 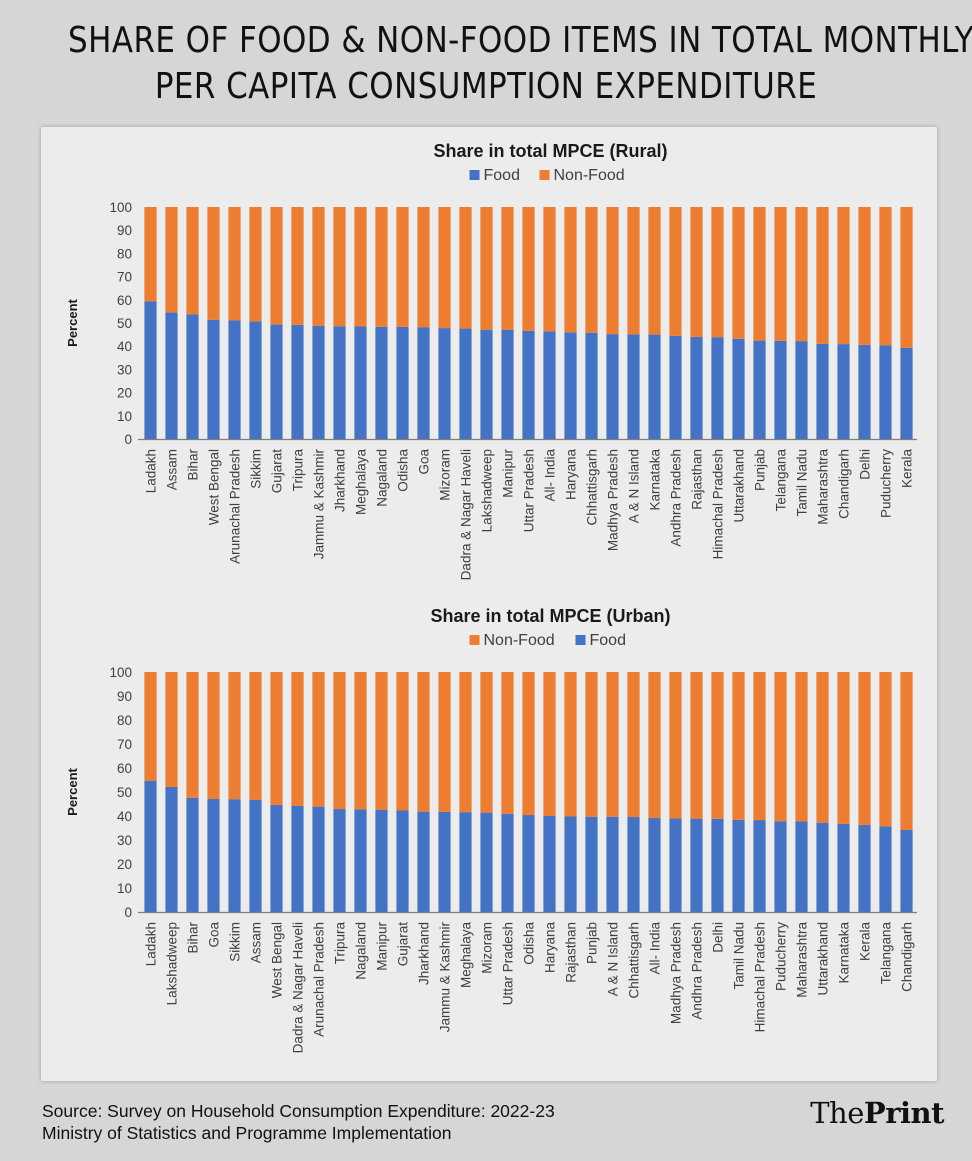 What do you see at coordinates (192, 735) in the screenshot?
I see `urban-bar-nonfood-bihar` at bounding box center [192, 735].